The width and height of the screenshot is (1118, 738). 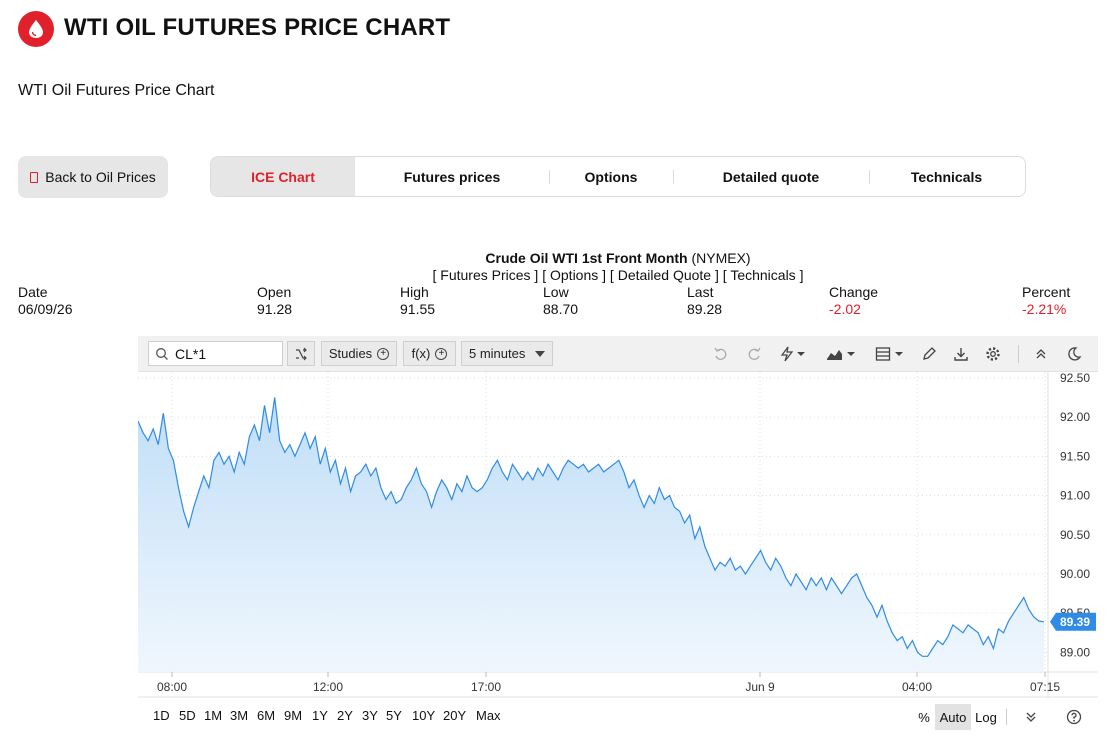 I want to click on symbol-value: CL*1, so click(x=191, y=353).